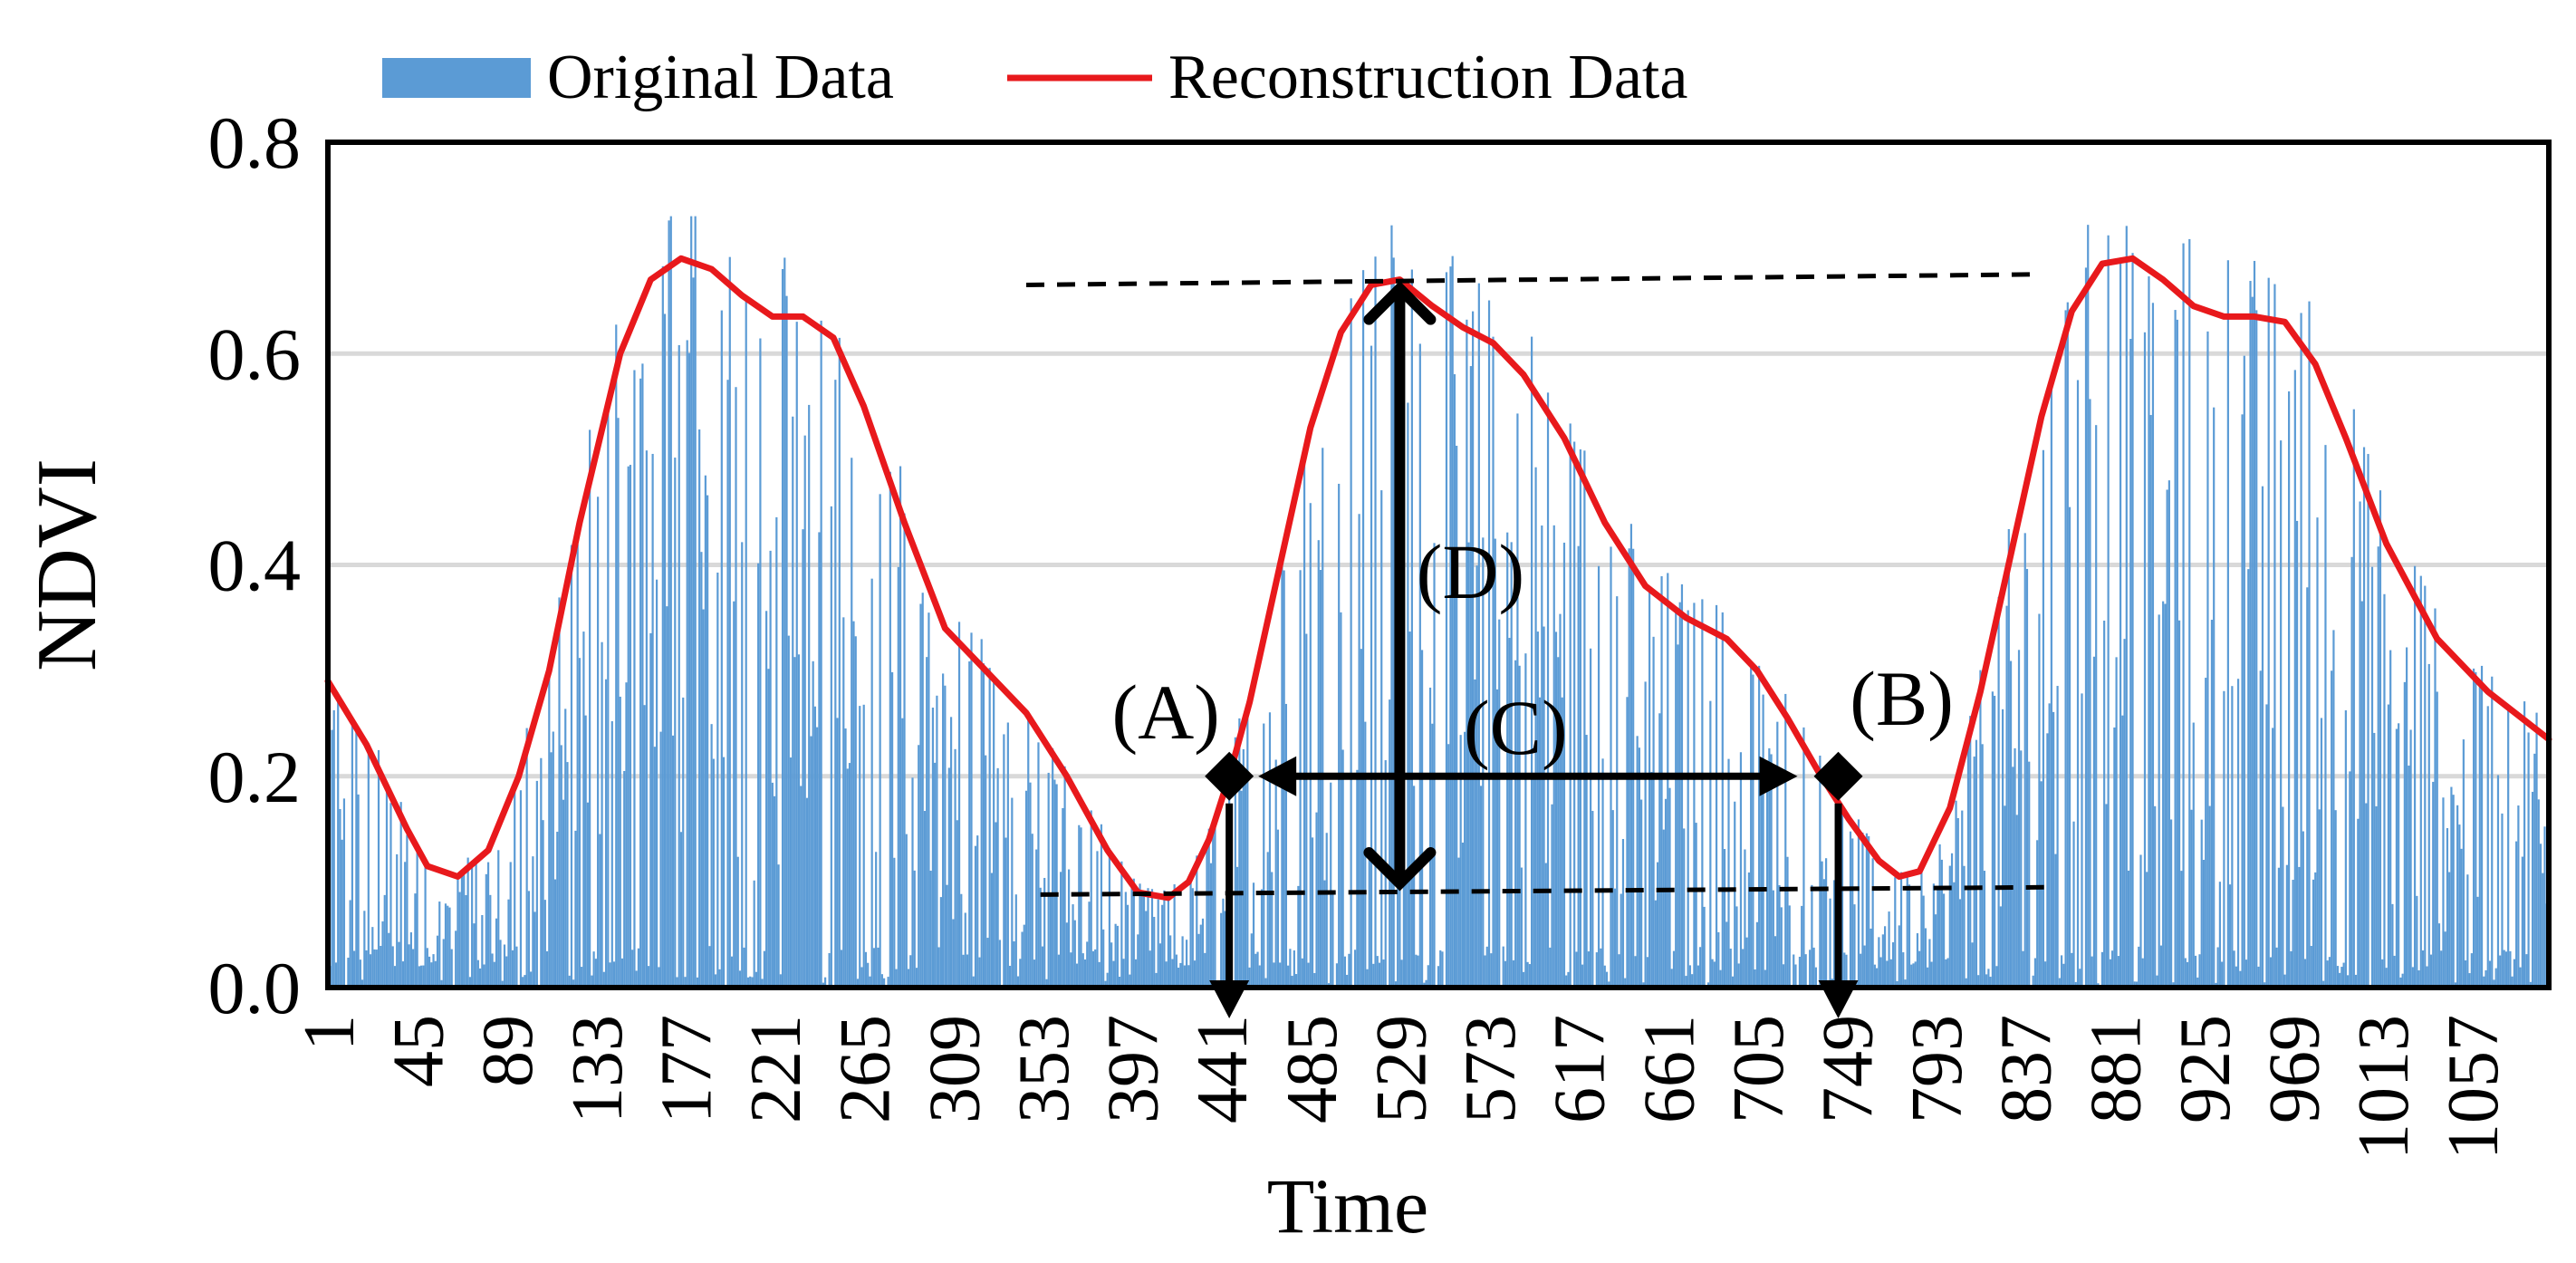 This screenshot has height=1263, width=2576. I want to click on legend-bar-label: Original Data, so click(720, 77).